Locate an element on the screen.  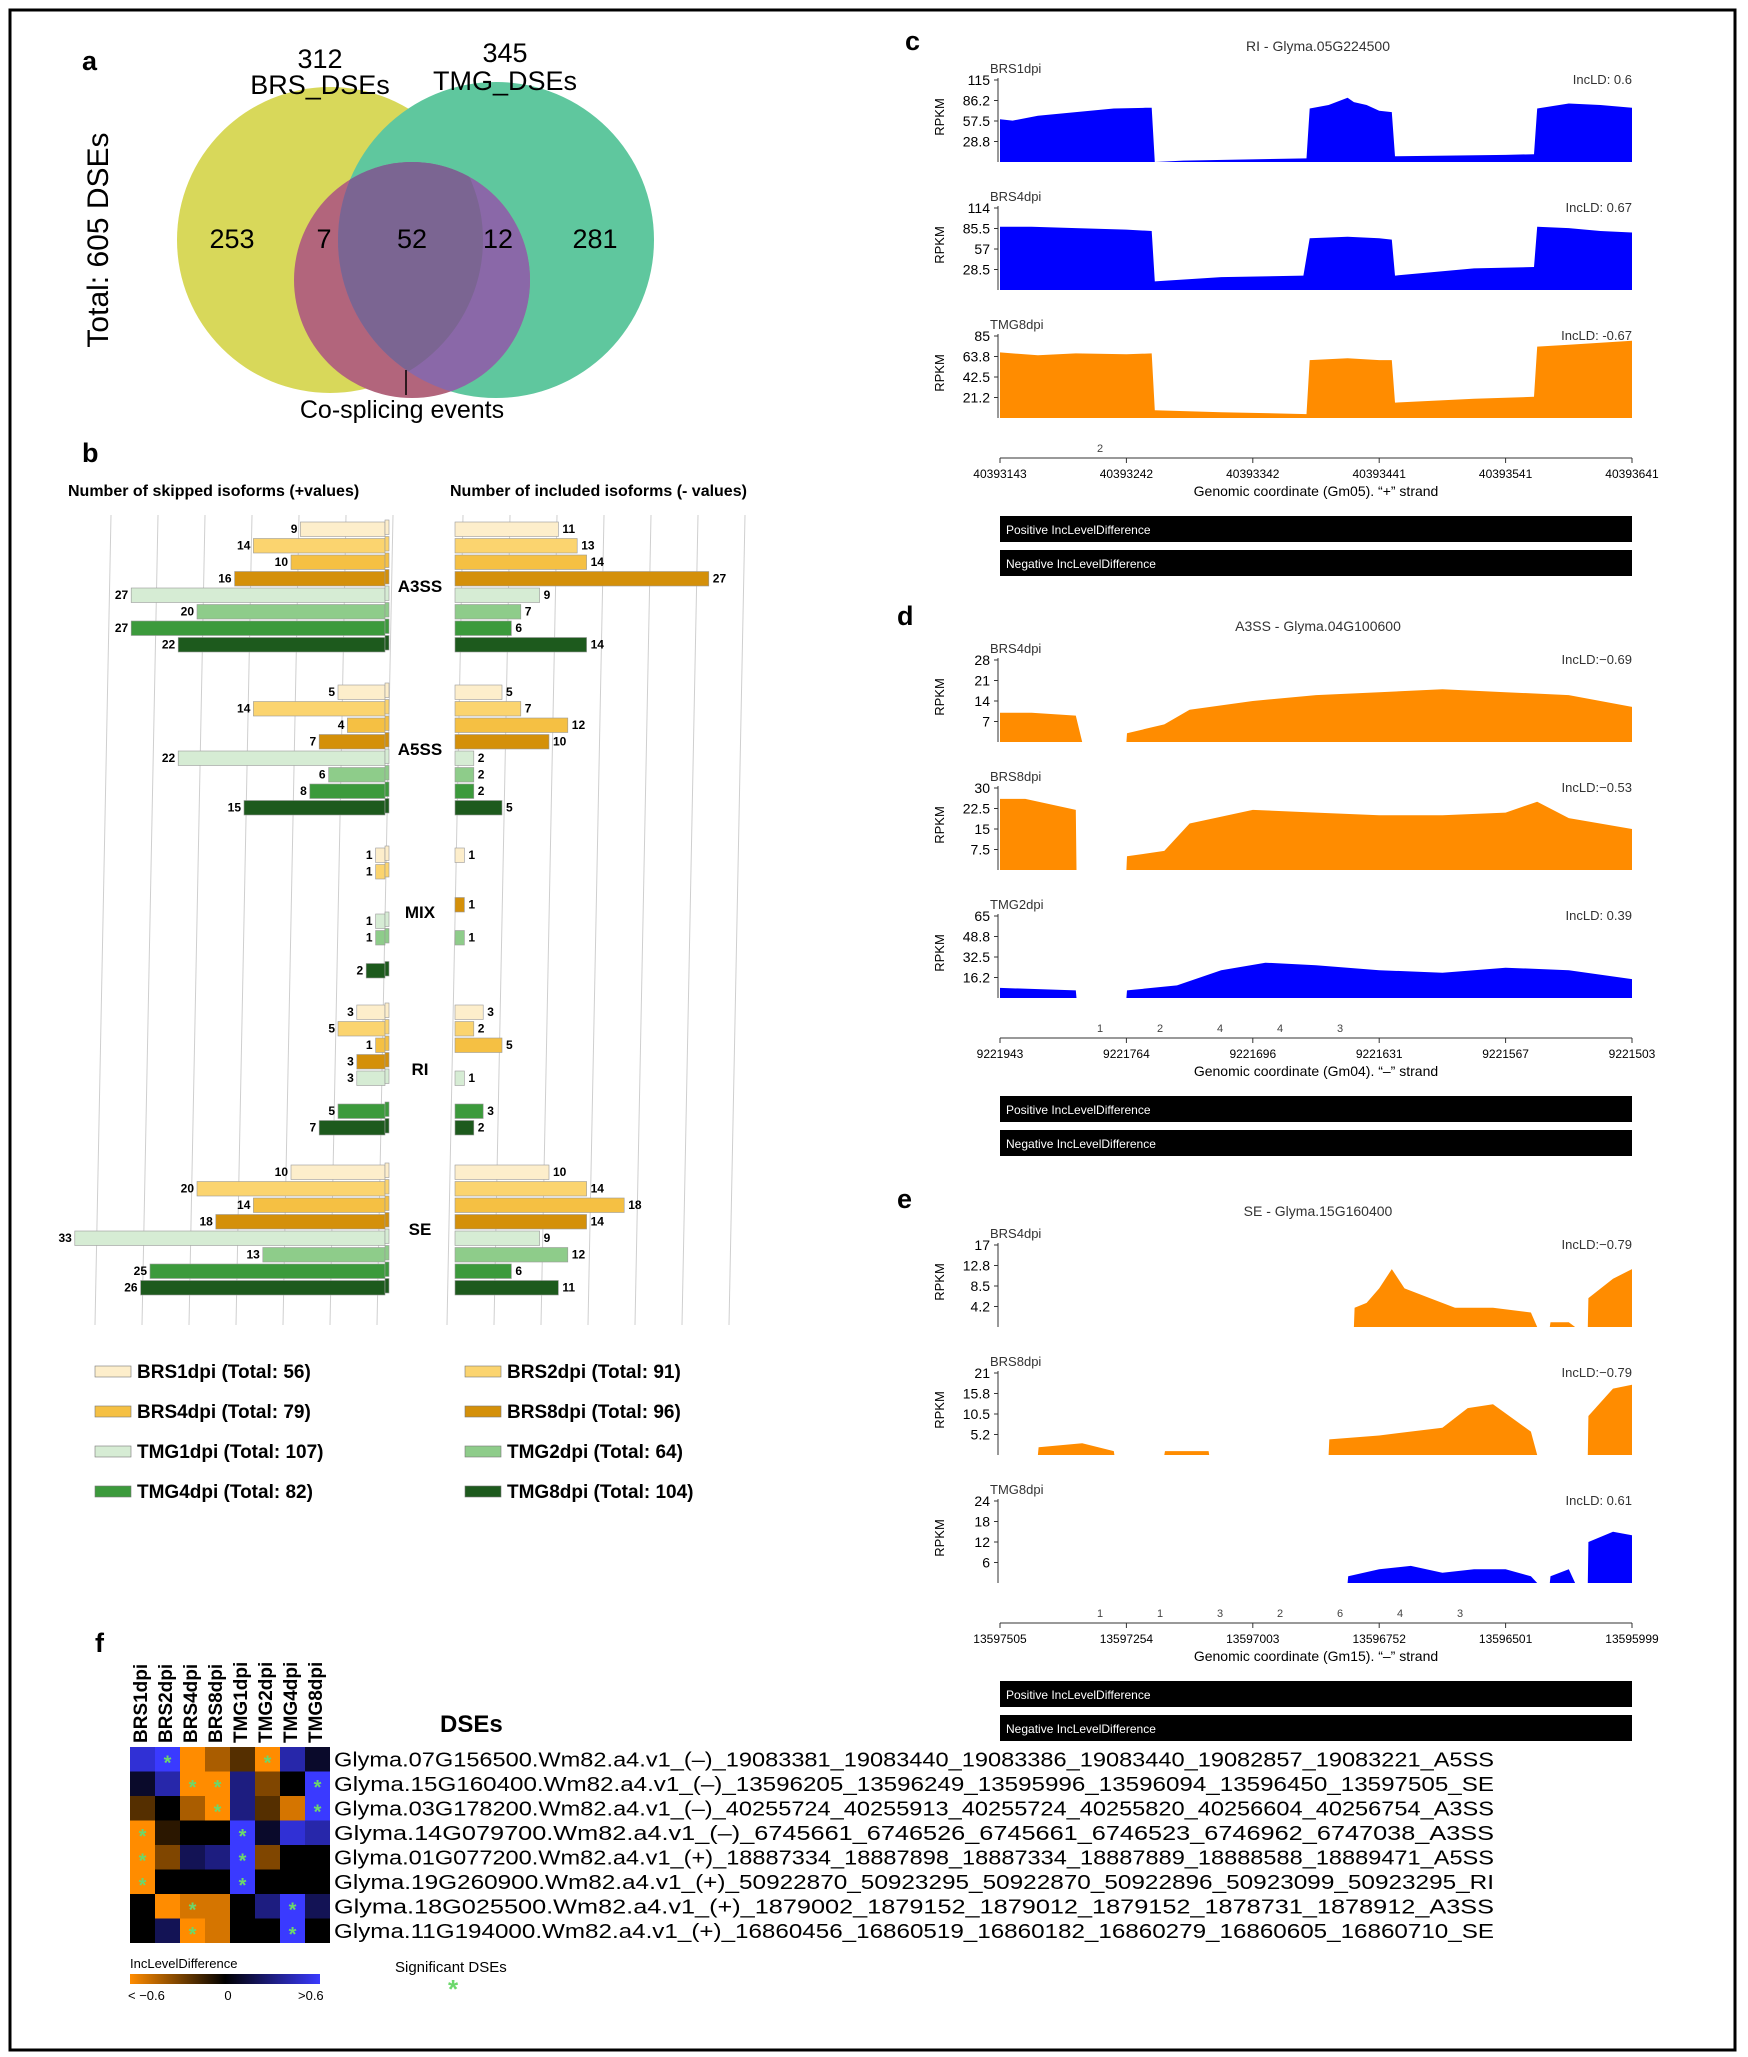
heatmap-col-label: BRS2dpi is located at coordinates (166, 1703).